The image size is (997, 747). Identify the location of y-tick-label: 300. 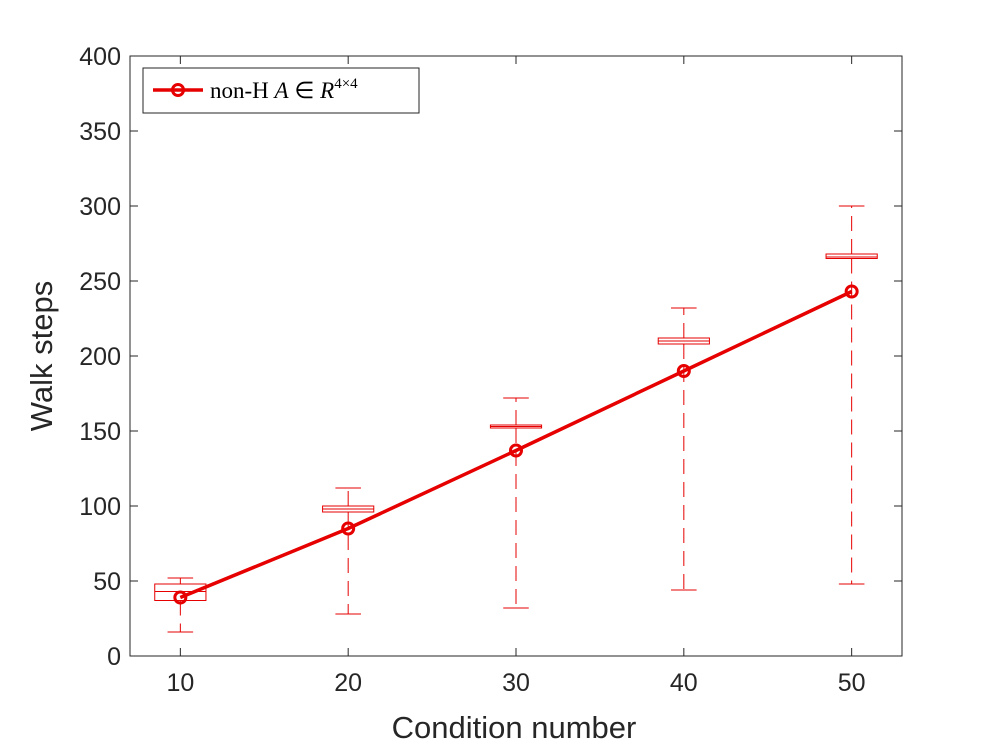
(100, 207).